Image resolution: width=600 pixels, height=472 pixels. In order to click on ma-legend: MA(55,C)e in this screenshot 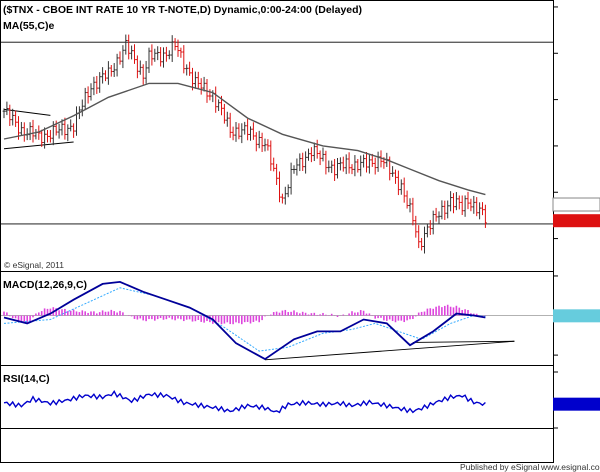, I will do `click(29, 26)`.